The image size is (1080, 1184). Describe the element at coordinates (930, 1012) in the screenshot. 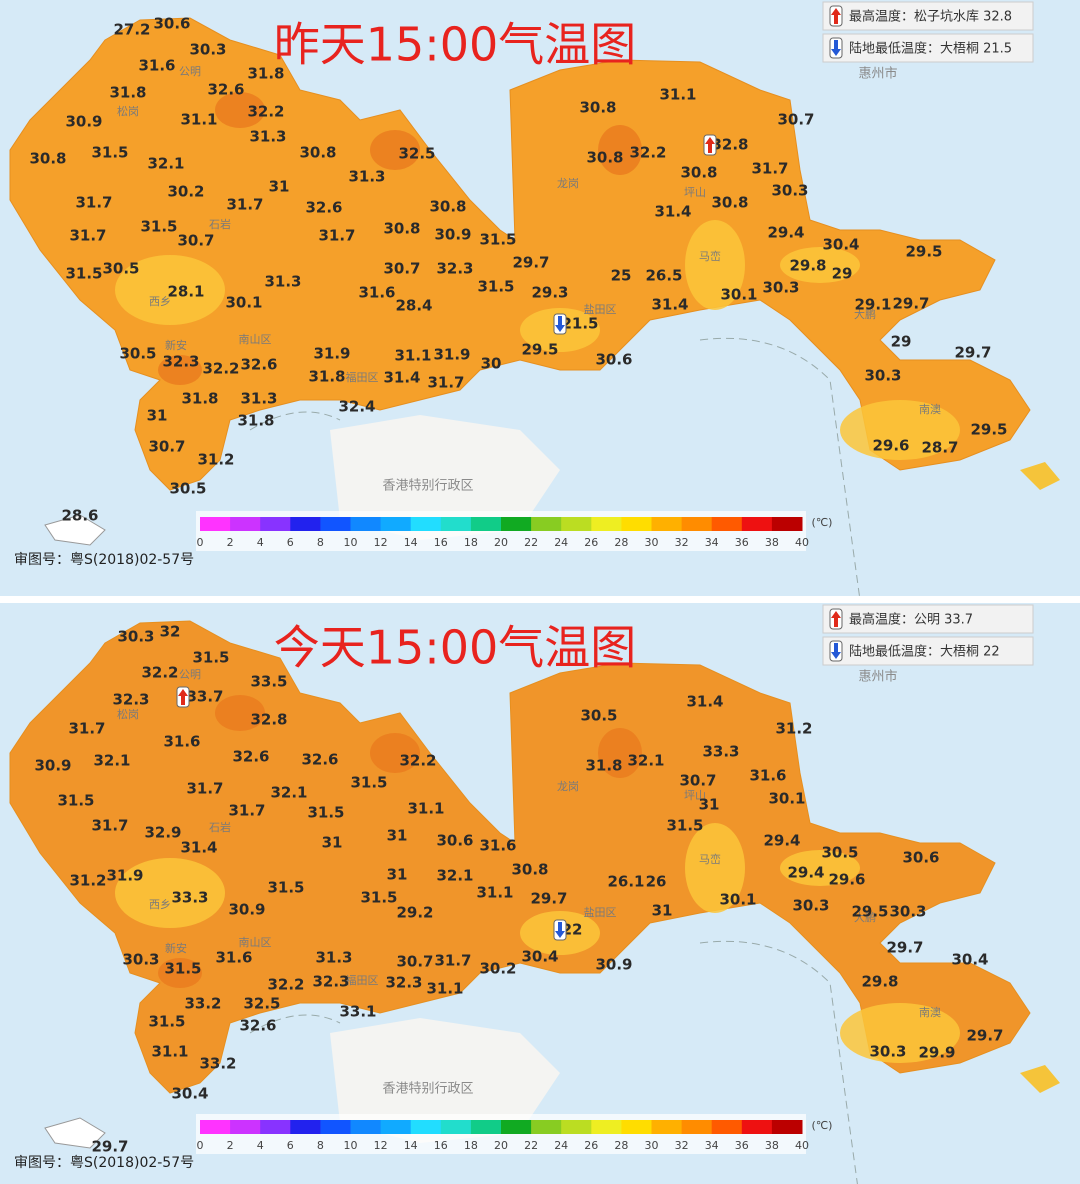

I see `district-label: 南澳` at that location.